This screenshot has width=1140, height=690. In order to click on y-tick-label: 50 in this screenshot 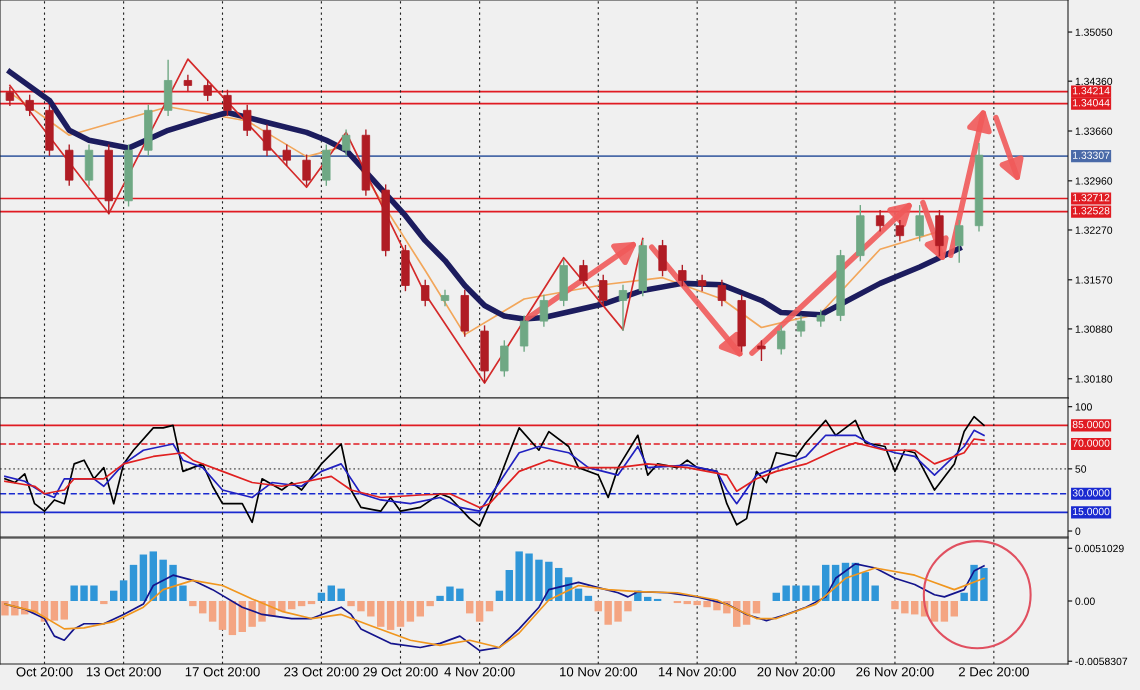, I will do `click(1081, 469)`.